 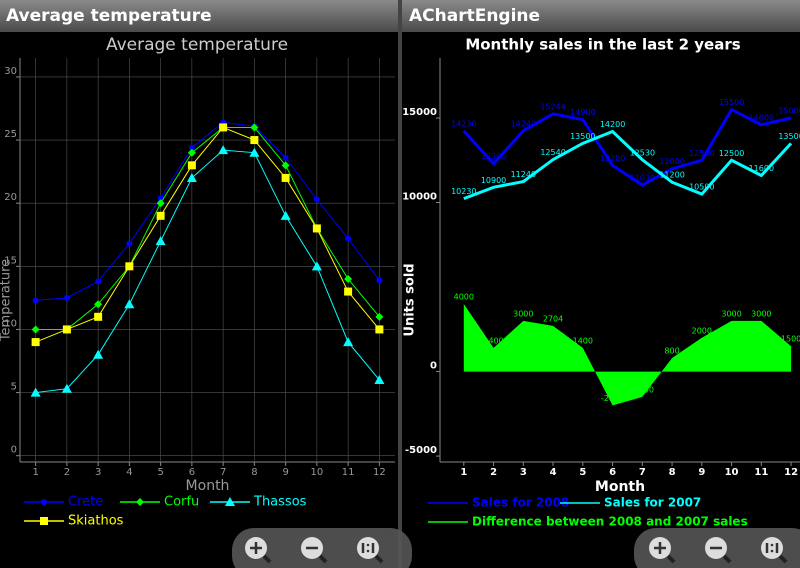 I want to click on app-title: Average temperature, so click(x=109, y=16).